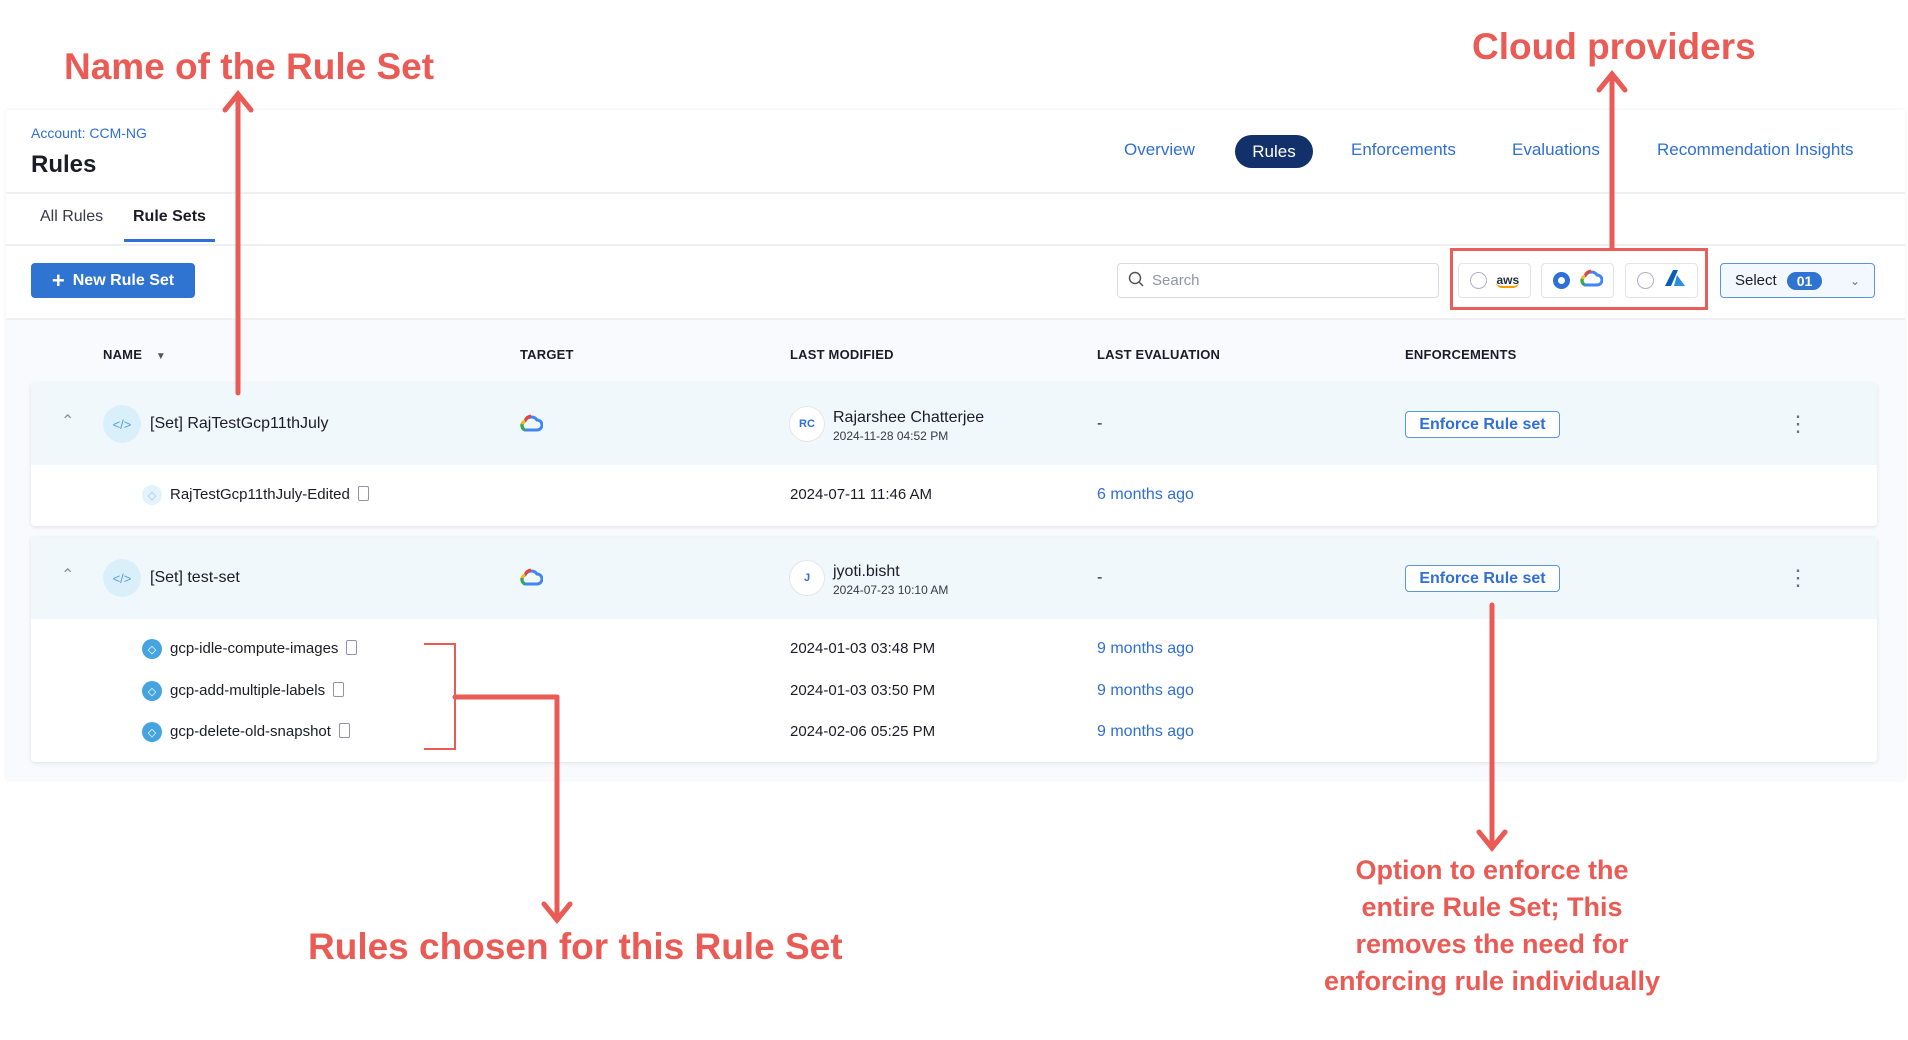  I want to click on select-count-badge: 01, so click(1804, 280).